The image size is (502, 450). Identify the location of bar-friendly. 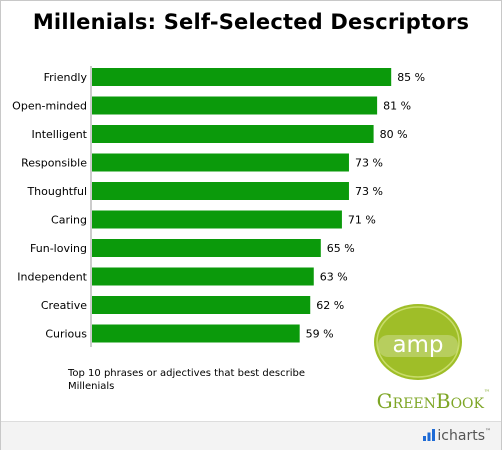
(242, 77).